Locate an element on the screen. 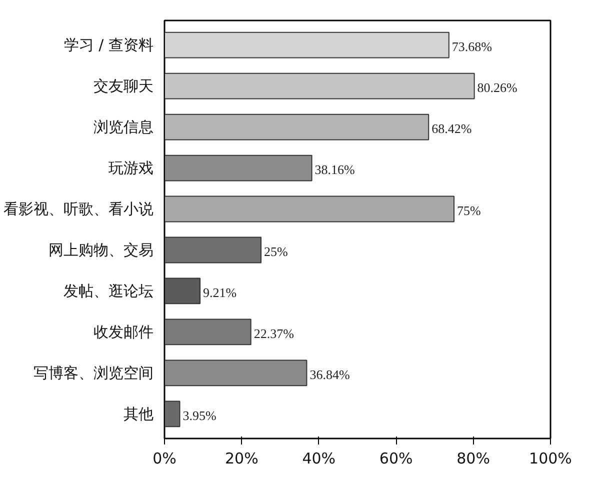  y-tick-label: 网上购物、交易 is located at coordinates (101, 249).